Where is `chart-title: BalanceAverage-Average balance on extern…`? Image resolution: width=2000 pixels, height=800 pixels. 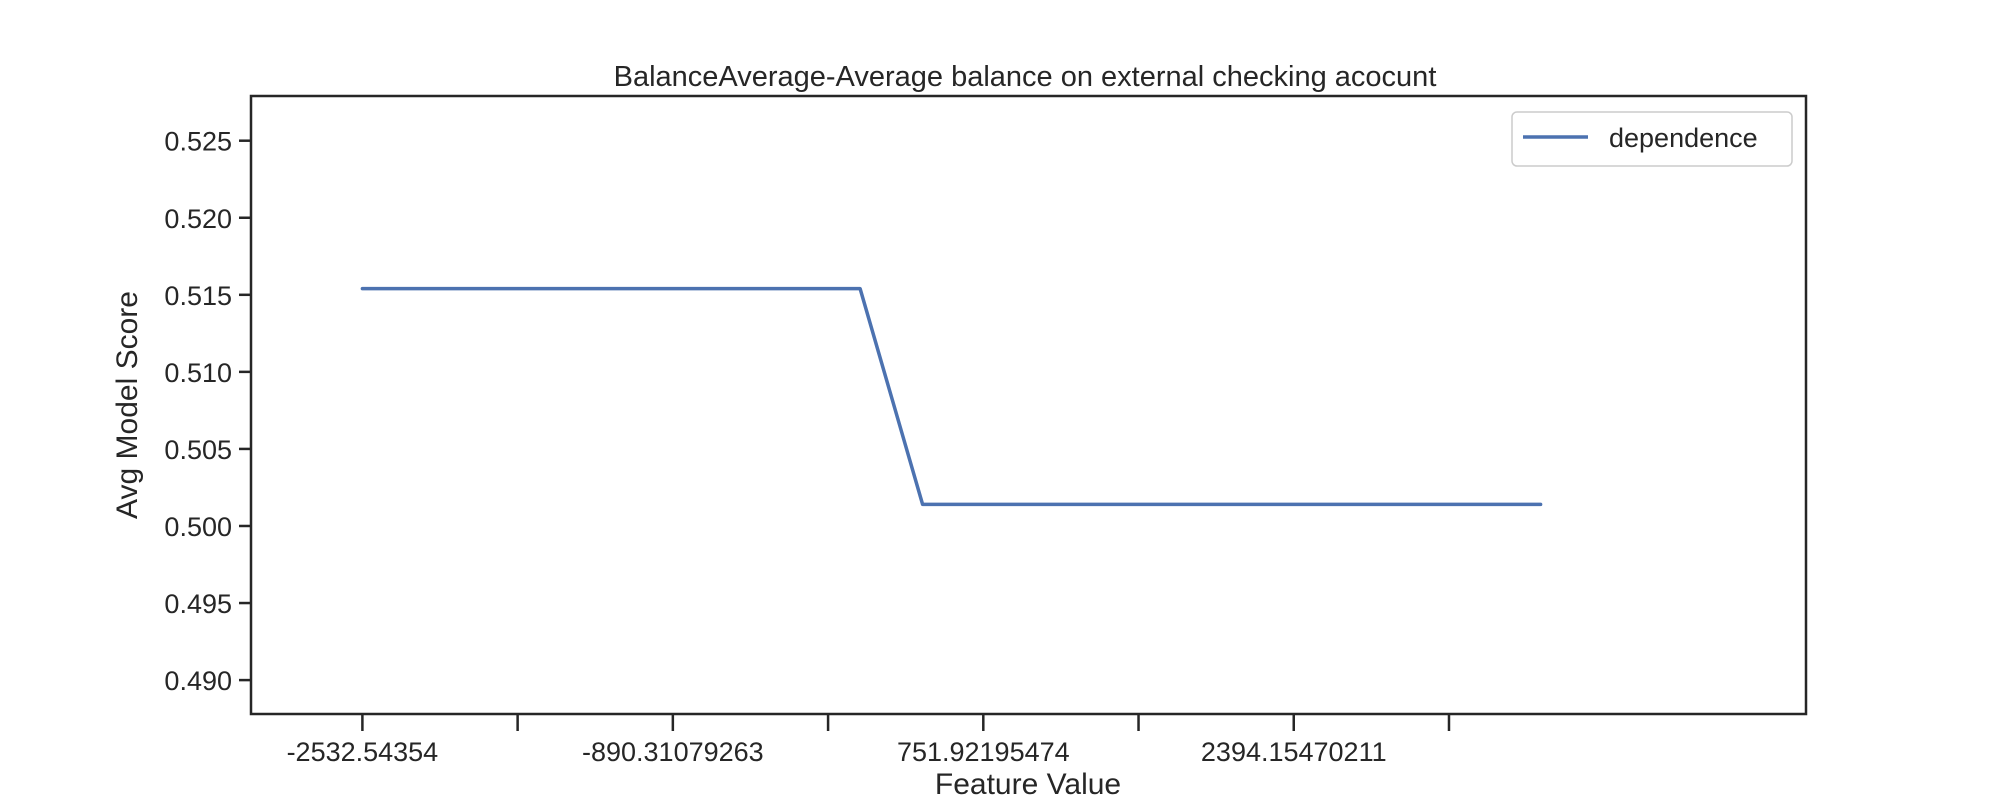 chart-title: BalanceAverage-Average balance on extern… is located at coordinates (1025, 77).